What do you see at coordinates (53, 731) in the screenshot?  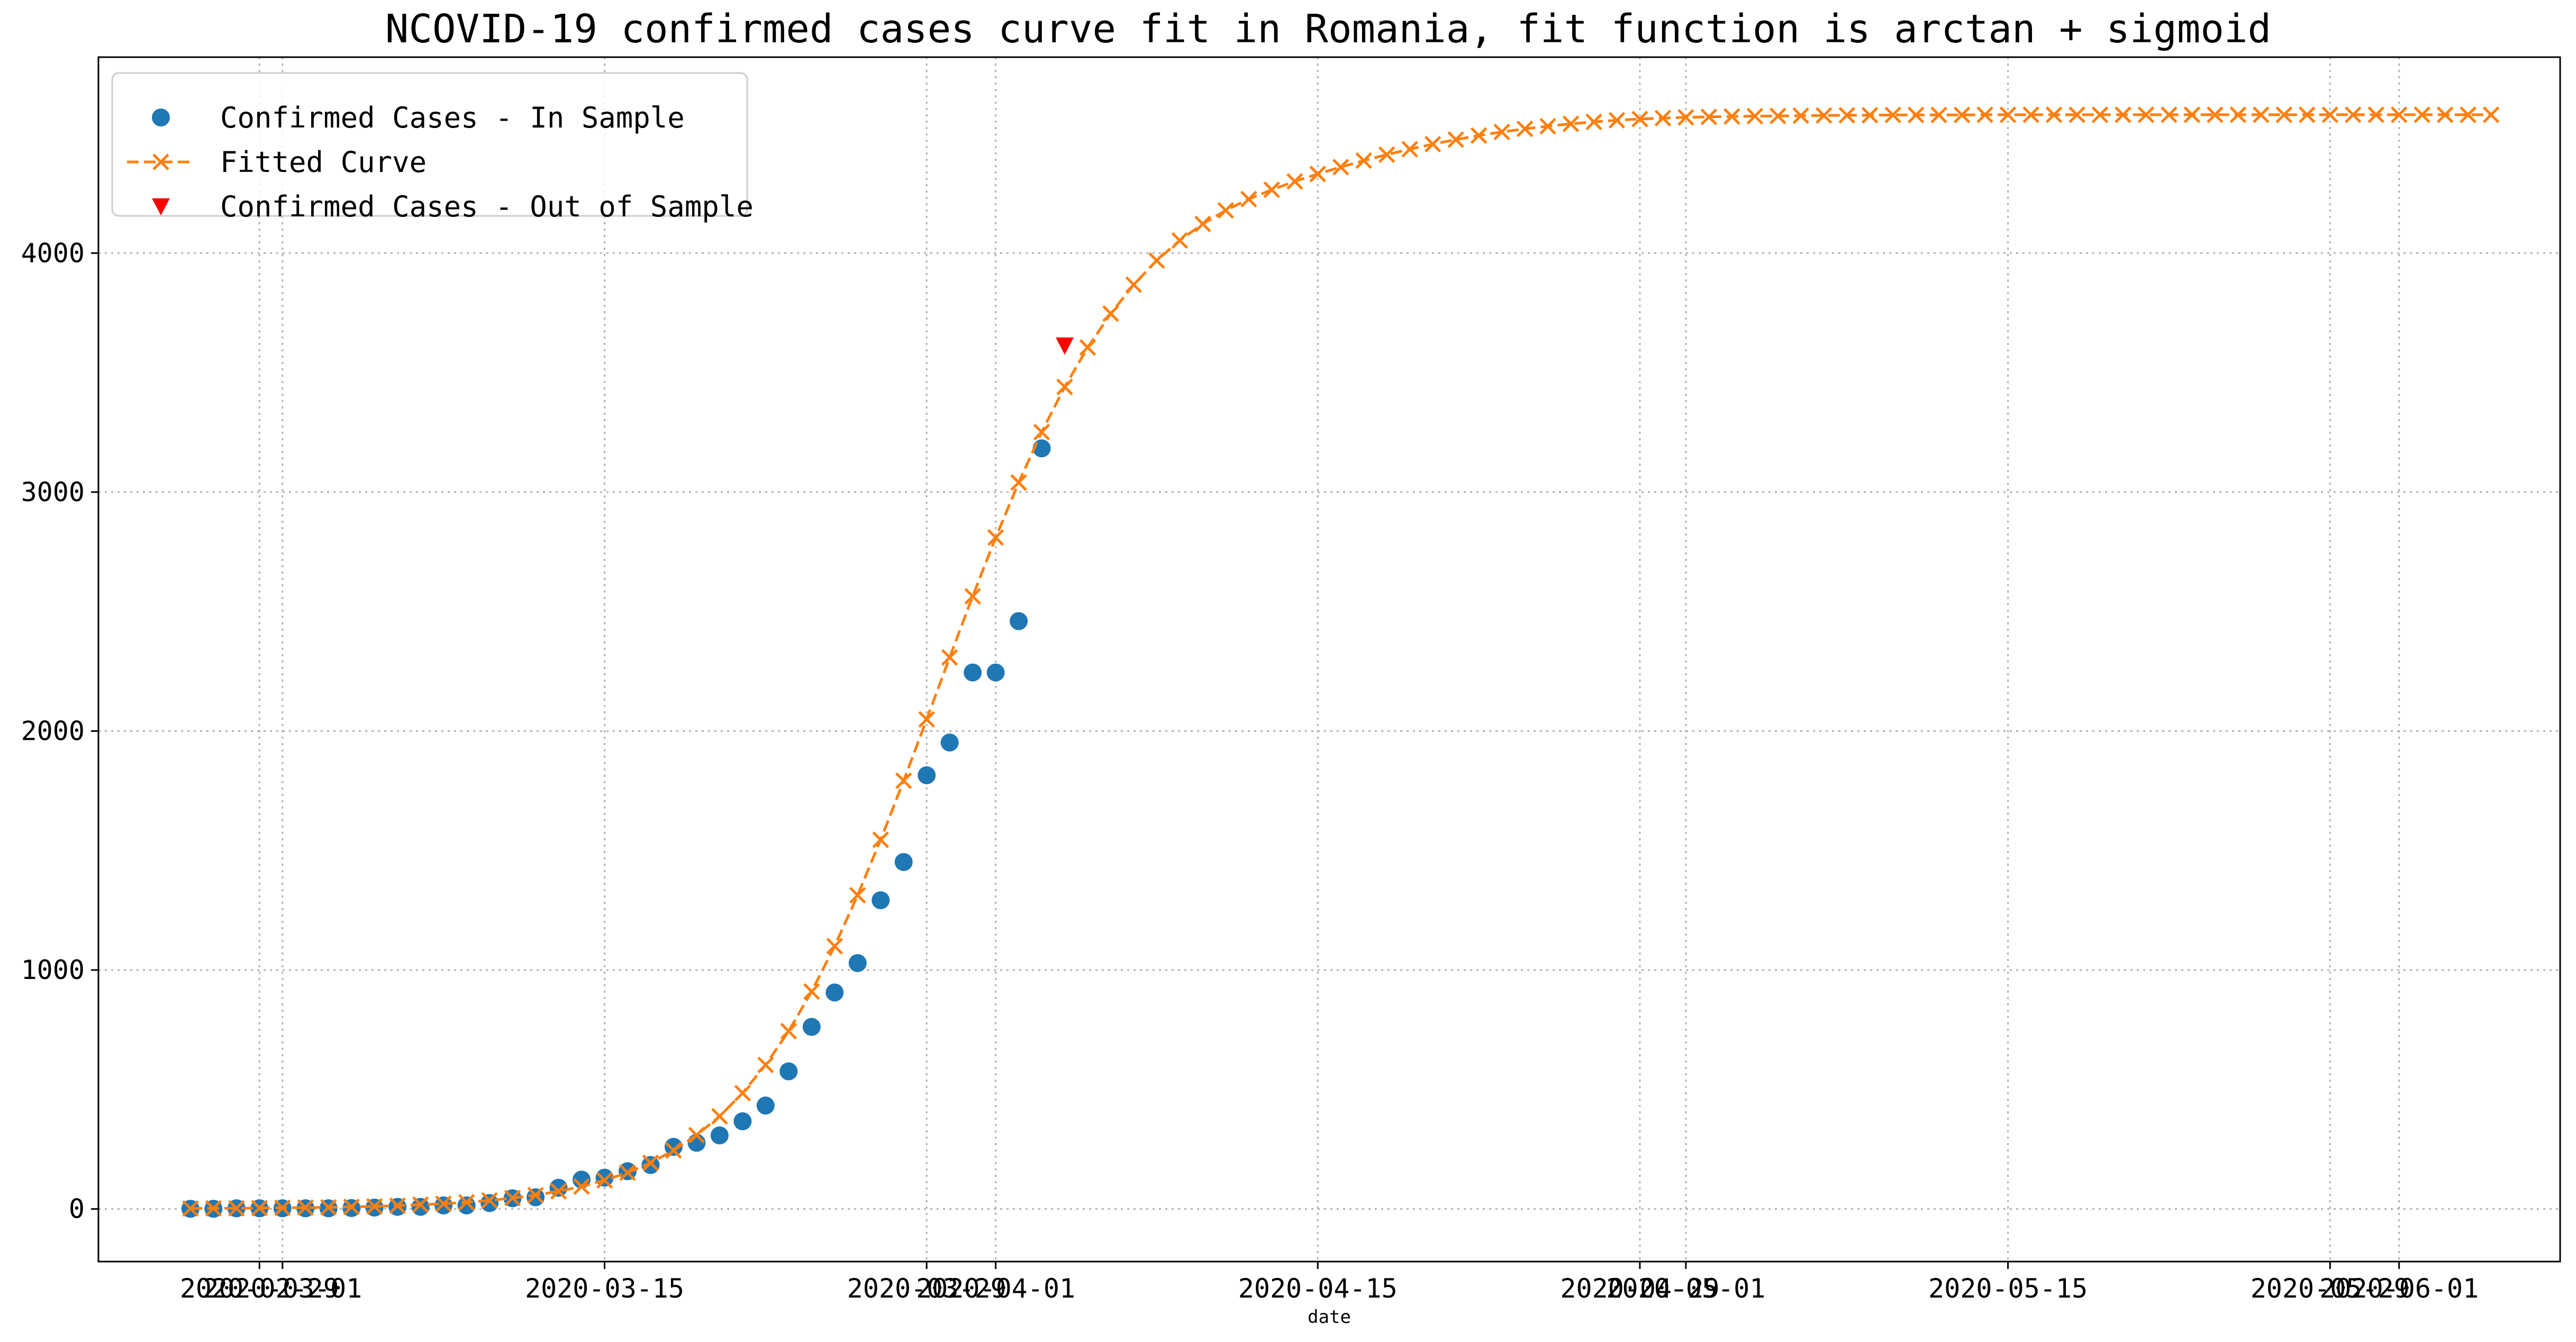 I see `y-tick-label: 2000` at bounding box center [53, 731].